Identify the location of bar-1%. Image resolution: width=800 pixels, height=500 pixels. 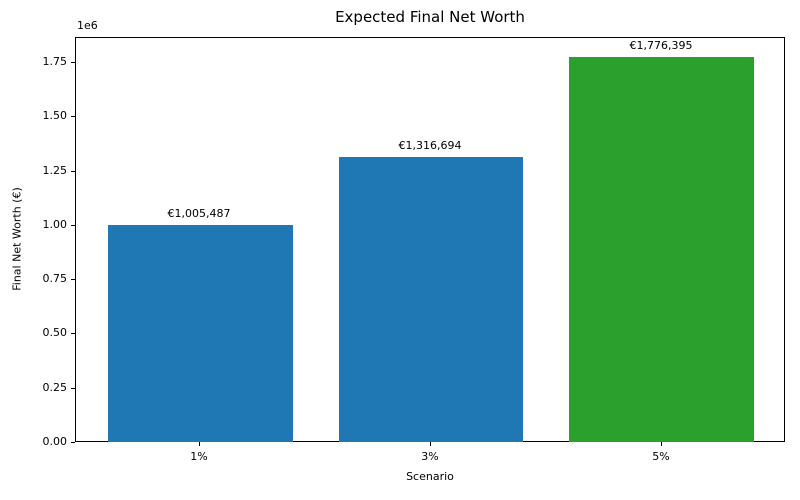
(200, 333).